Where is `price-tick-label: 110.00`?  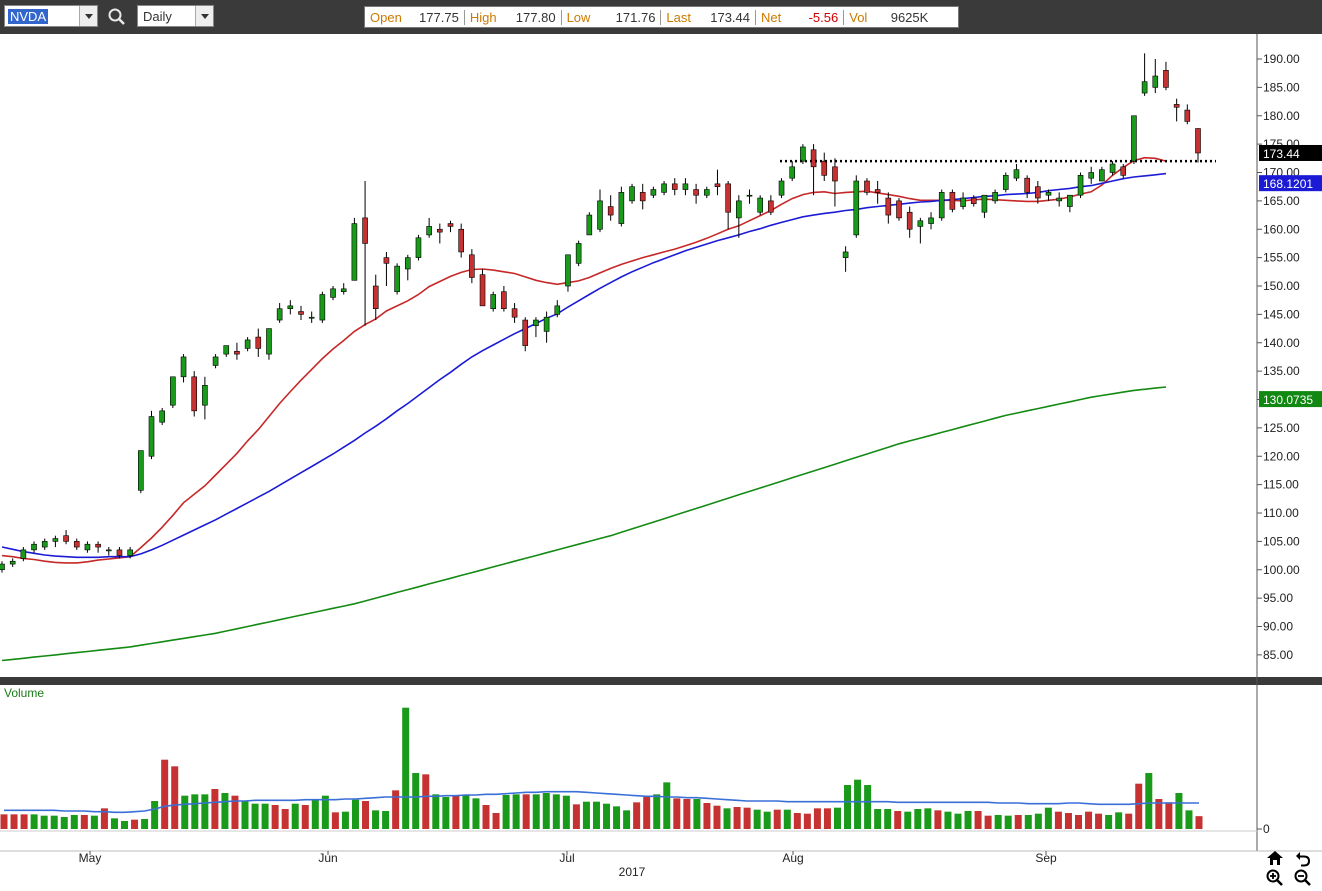
price-tick-label: 110.00 is located at coordinates (1281, 513).